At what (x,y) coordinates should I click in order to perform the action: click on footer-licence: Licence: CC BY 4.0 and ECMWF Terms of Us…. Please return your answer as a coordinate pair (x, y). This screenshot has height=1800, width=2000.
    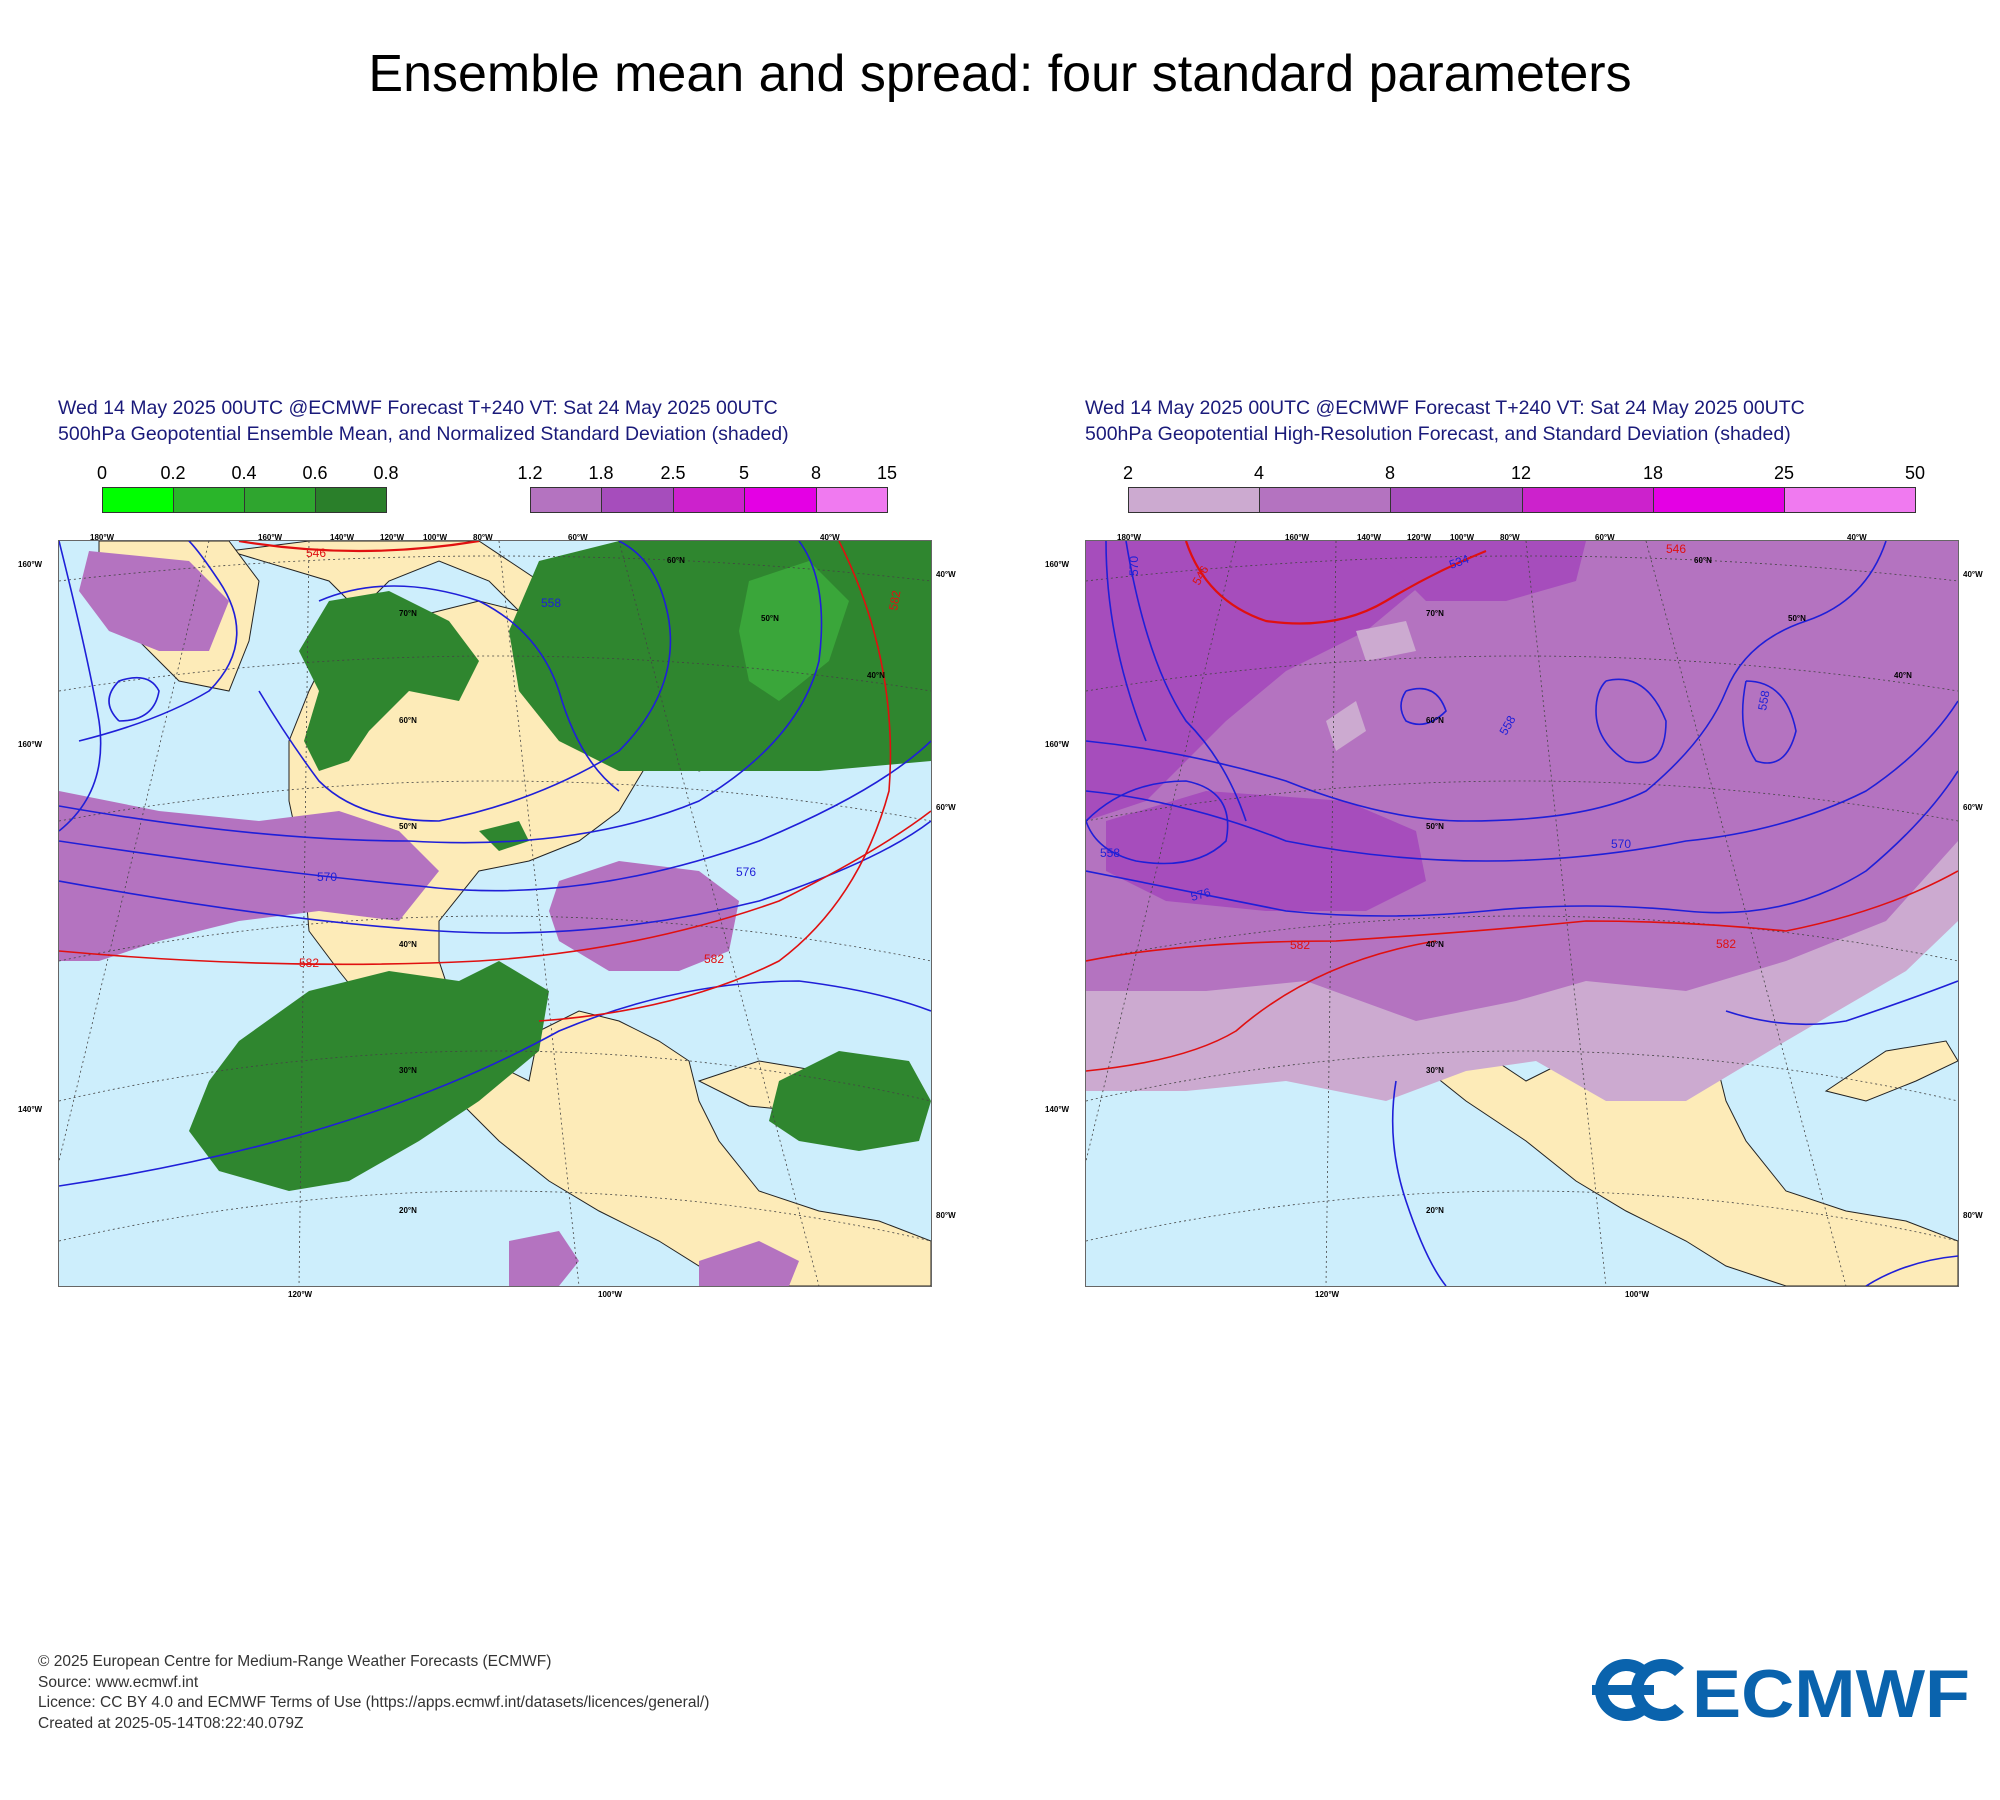
    Looking at the image, I should click on (374, 1702).